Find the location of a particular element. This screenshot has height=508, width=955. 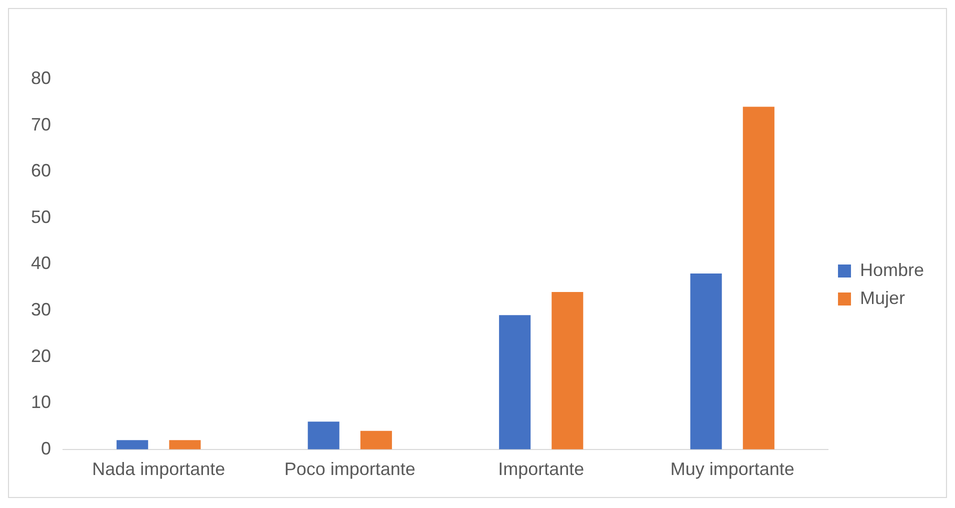

y-tick-label: 60 is located at coordinates (41, 170).